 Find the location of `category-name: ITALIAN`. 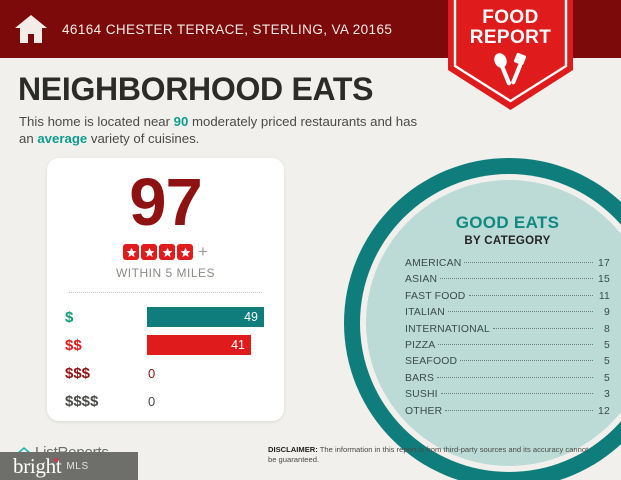

category-name: ITALIAN is located at coordinates (425, 313).